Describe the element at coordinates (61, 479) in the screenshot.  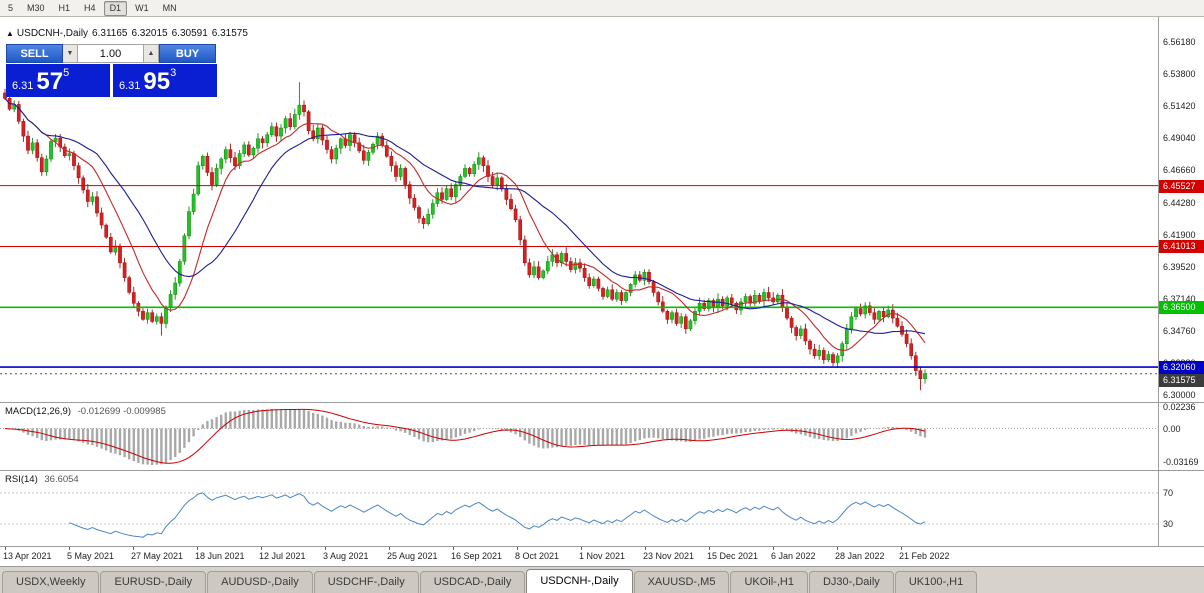
I see `rsi-value: 36.6054` at that location.